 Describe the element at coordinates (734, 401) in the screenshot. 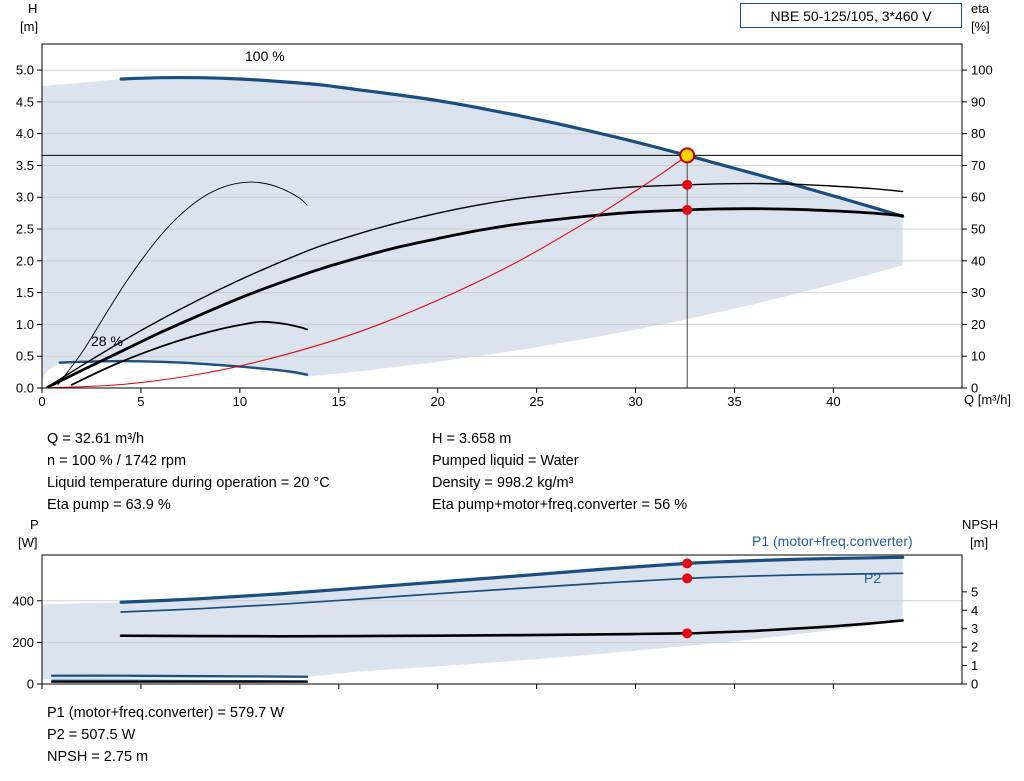

I see `tick-label: 35` at that location.